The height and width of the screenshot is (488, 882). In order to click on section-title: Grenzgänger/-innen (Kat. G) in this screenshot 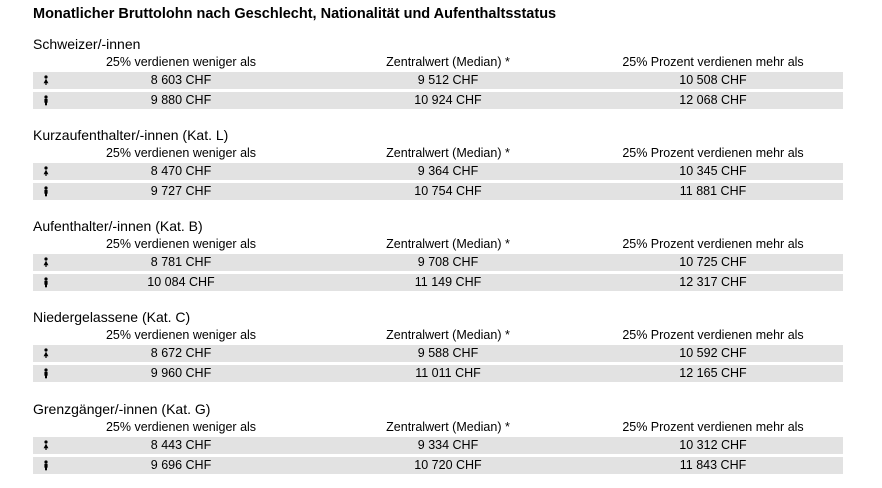, I will do `click(122, 409)`.